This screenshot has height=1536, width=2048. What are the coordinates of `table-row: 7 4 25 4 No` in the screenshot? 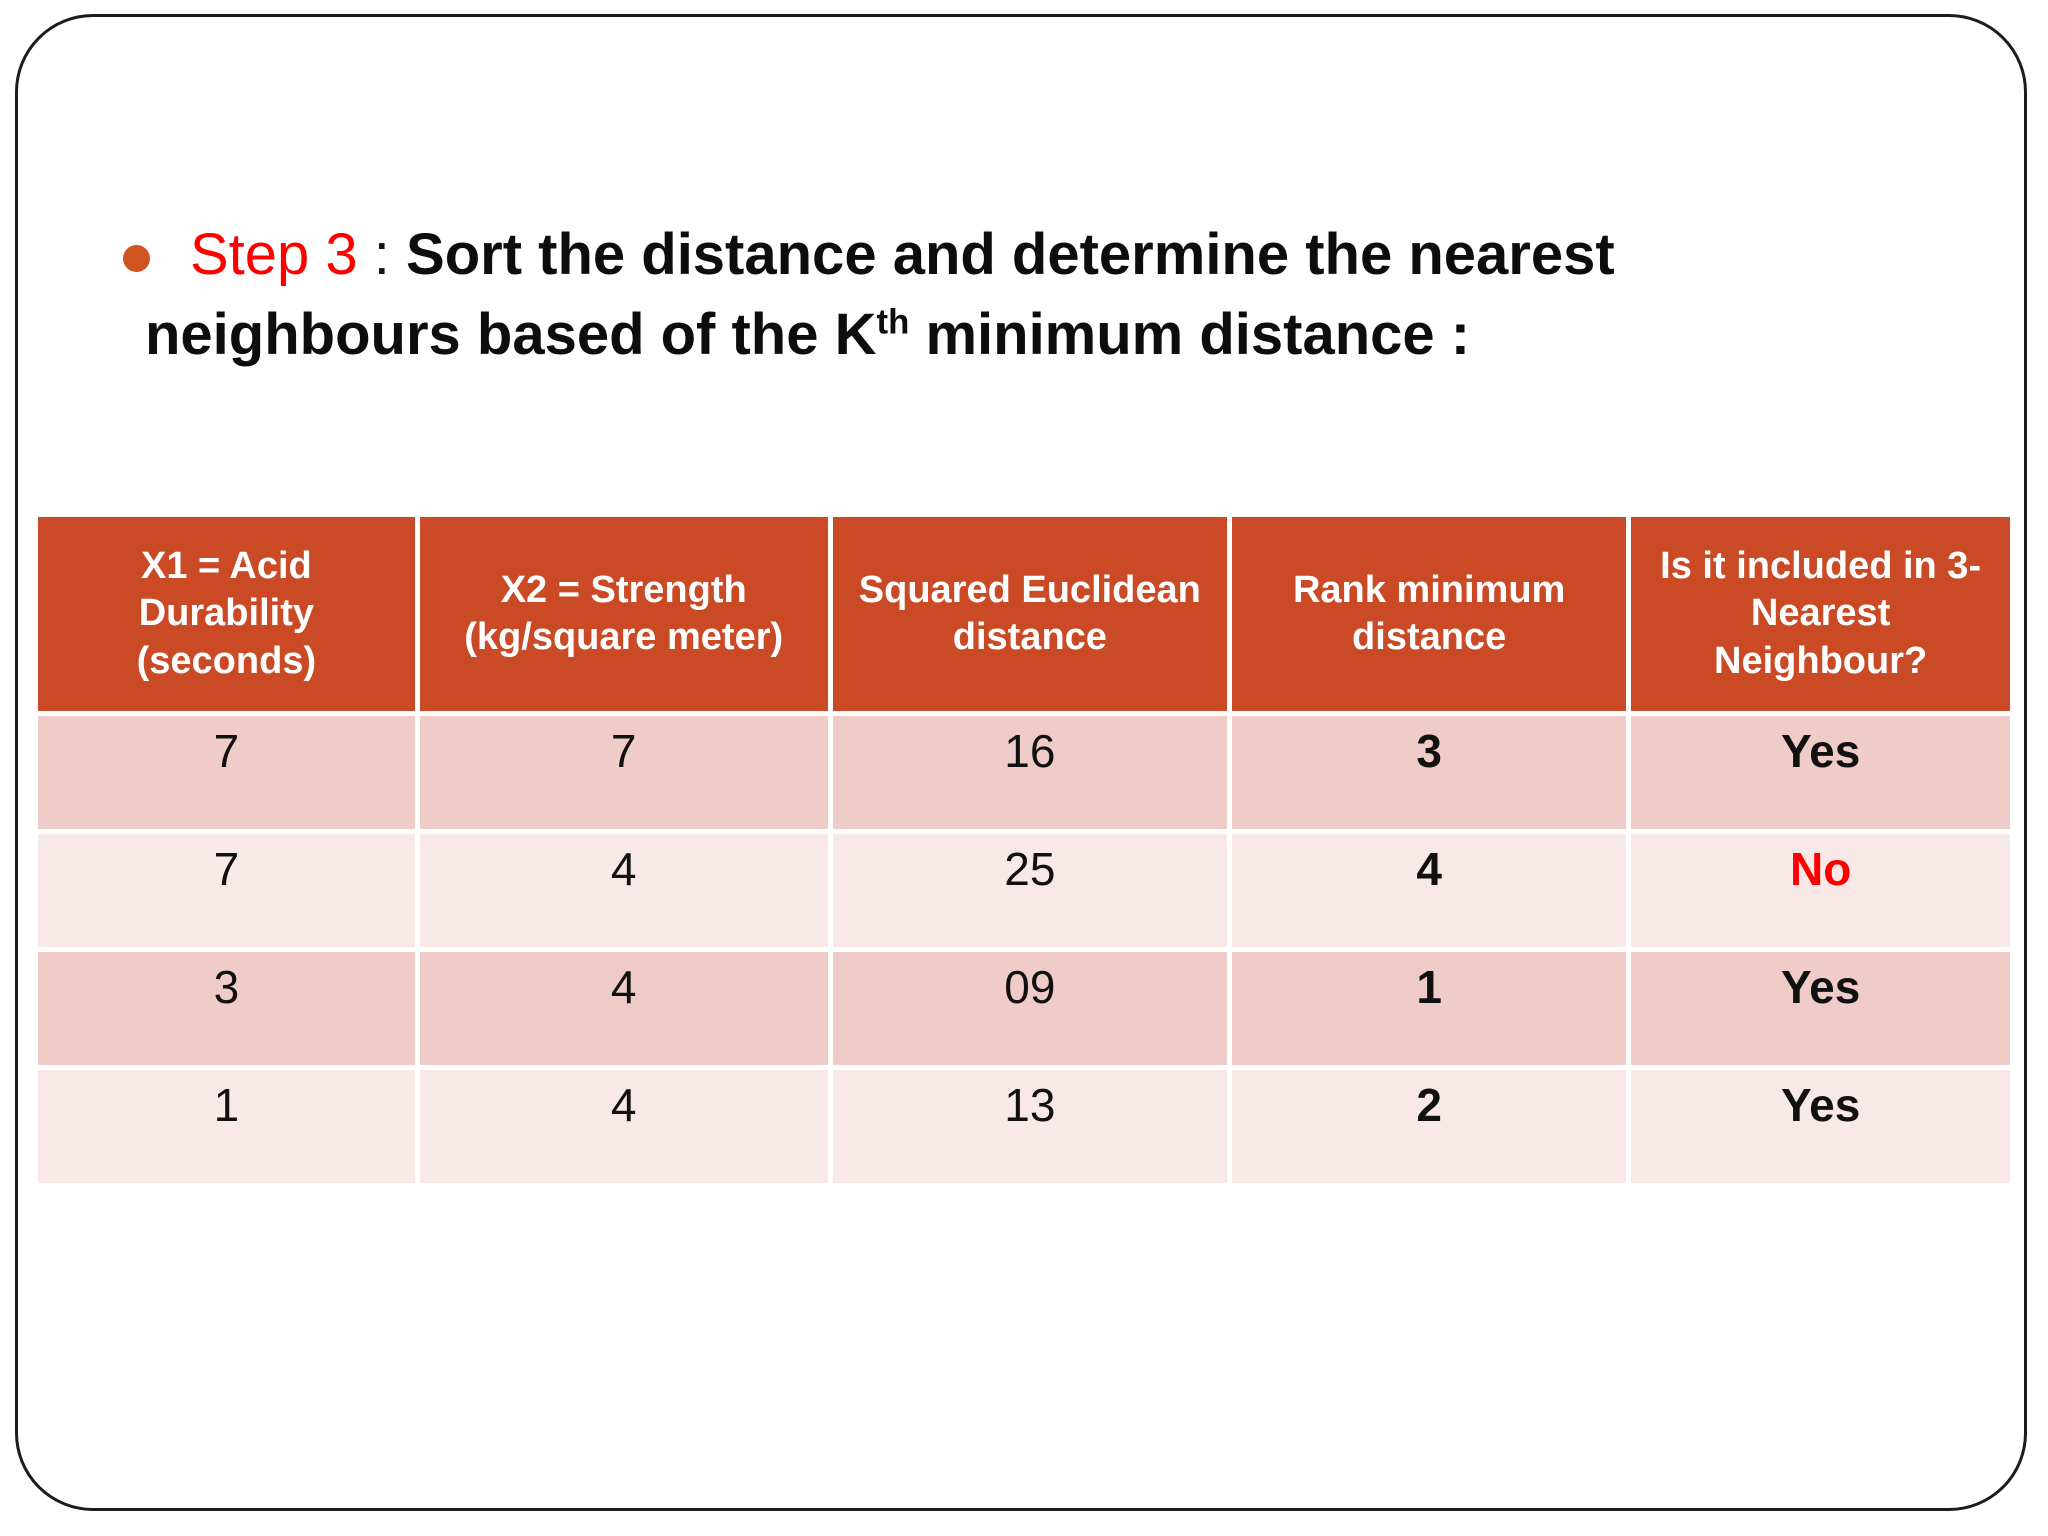 It's located at (1024, 890).